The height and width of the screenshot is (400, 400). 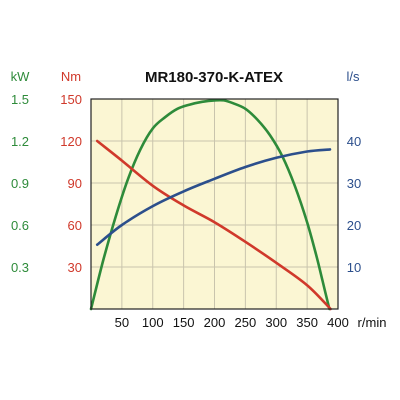 What do you see at coordinates (372, 322) in the screenshot?
I see `x-axis-unit: r/min` at bounding box center [372, 322].